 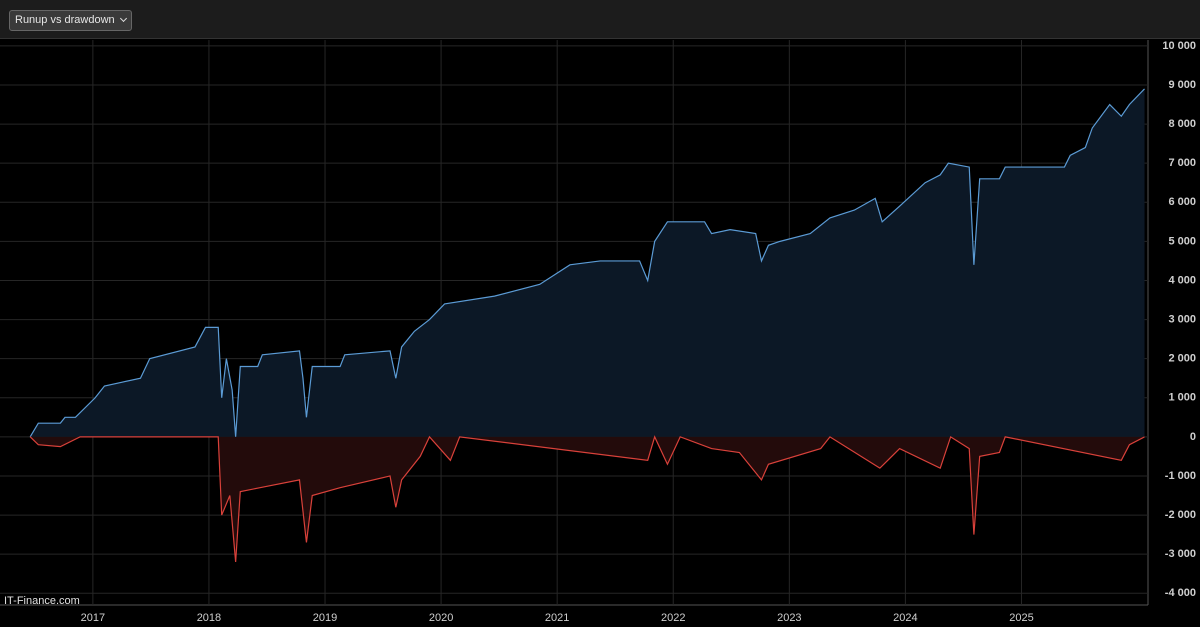 What do you see at coordinates (1182, 163) in the screenshot?
I see `y-tick-label: 7 000` at bounding box center [1182, 163].